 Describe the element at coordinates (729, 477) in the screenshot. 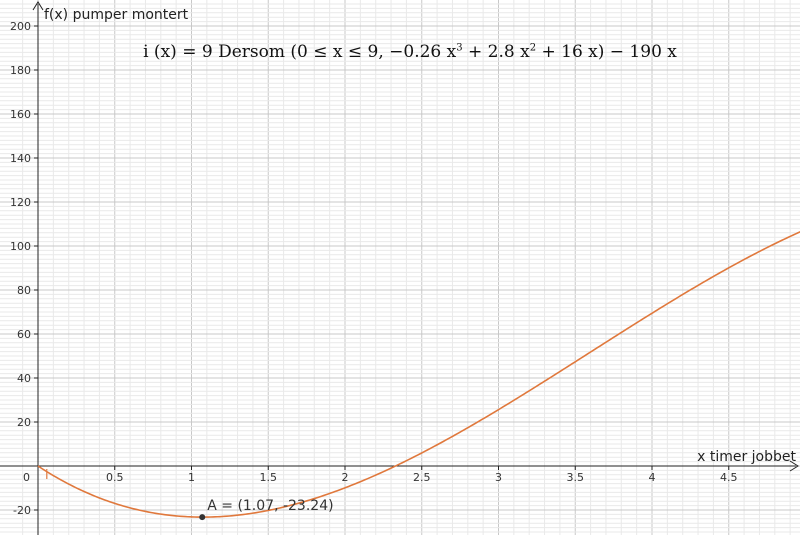

I see `x-tick-label: 4.5` at that location.